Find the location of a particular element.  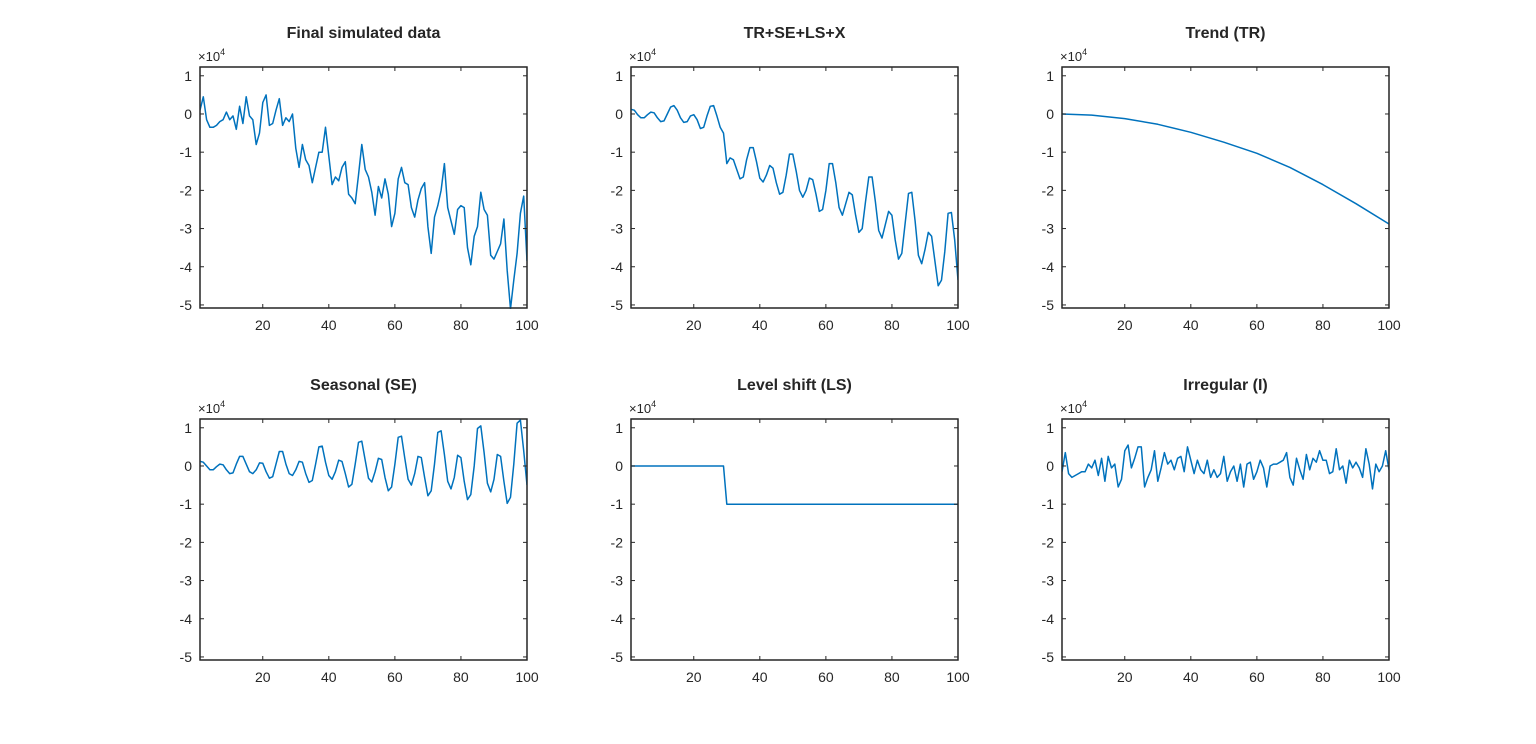

subplot-tr-se-ls-x: TR+SE+LS+X 20 40 60 80 100 1 0 -1 -2 -3 -4 -5 ×10⁴ is located at coordinates (790, 179).